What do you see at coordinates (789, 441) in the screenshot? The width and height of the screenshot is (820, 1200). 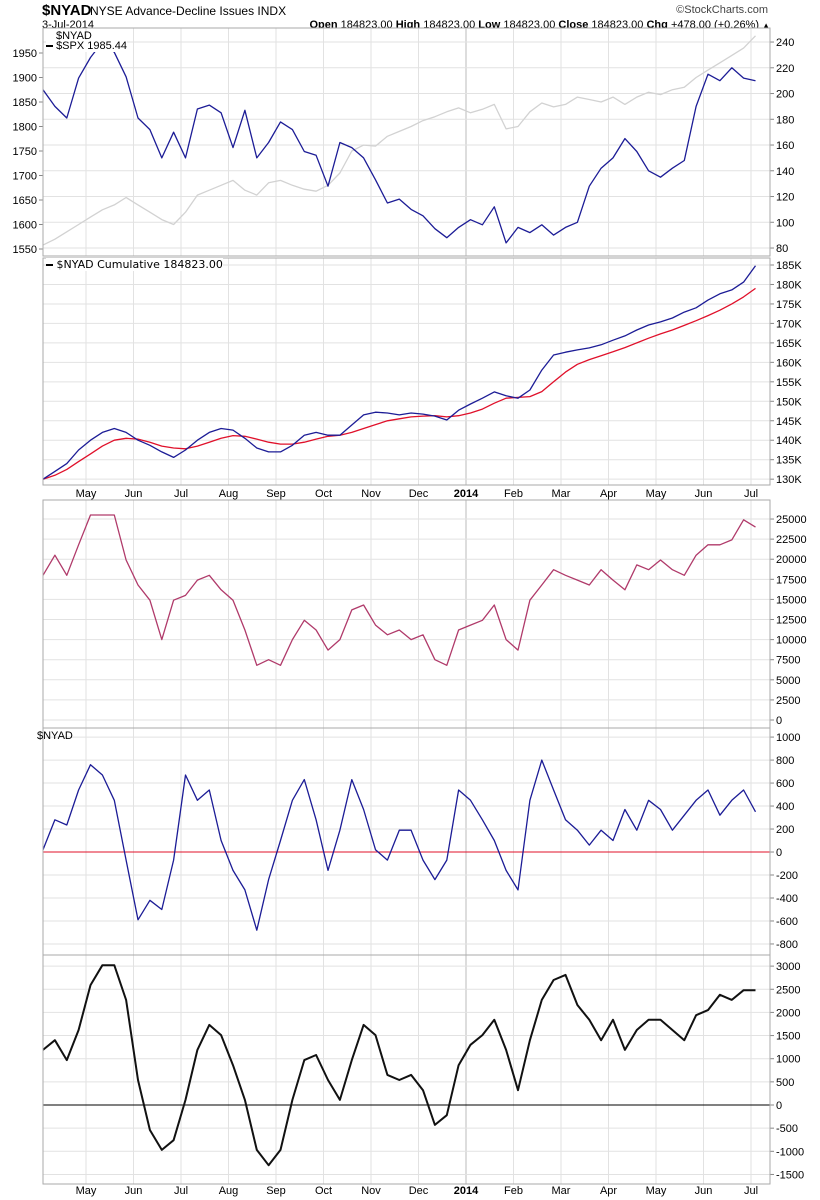 I see `y-tick-label: 140K` at bounding box center [789, 441].